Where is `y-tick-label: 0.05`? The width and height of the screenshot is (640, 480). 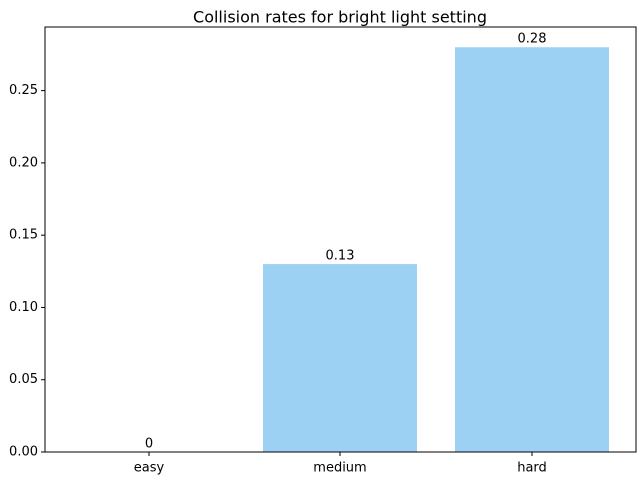 y-tick-label: 0.05 is located at coordinates (23, 379).